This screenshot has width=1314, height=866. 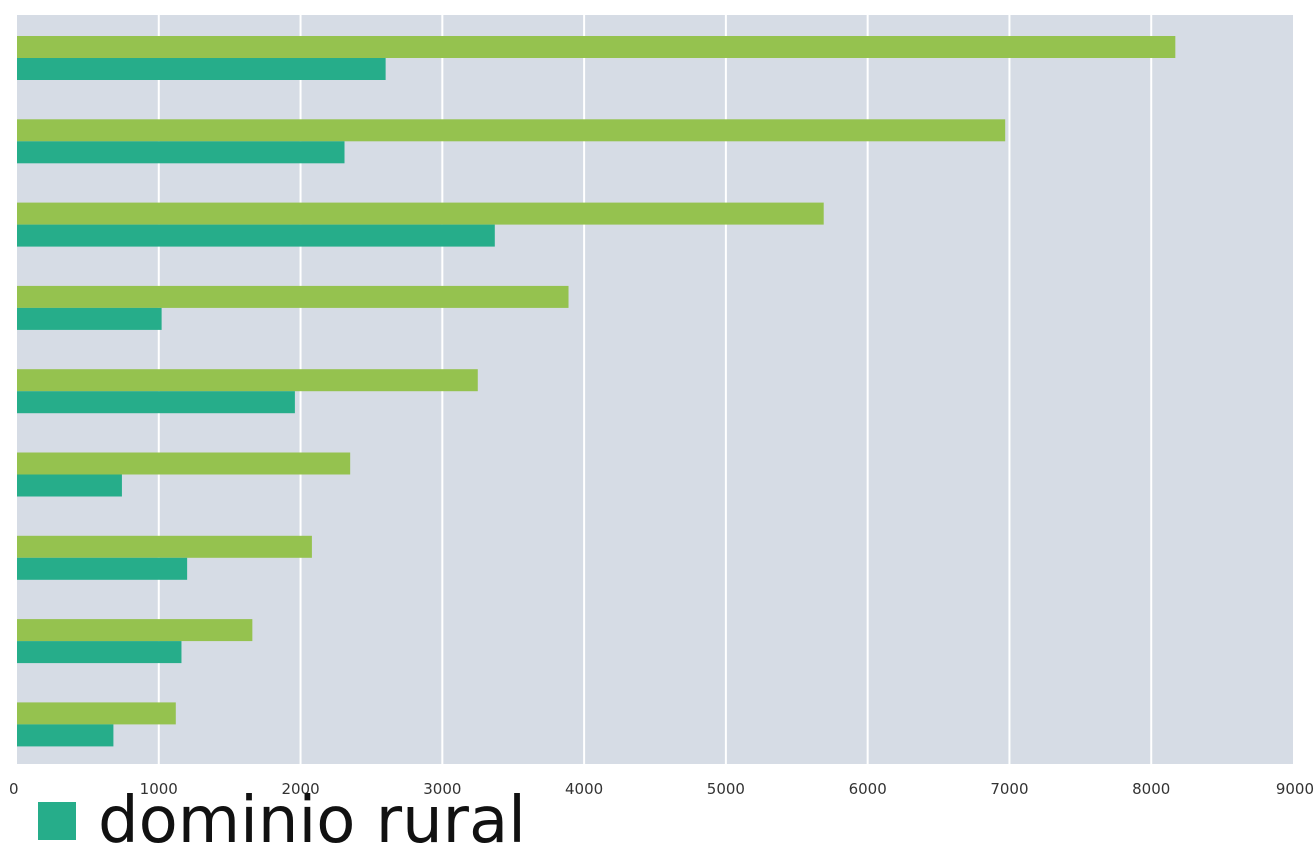 What do you see at coordinates (1295, 789) in the screenshot?
I see `x-tick-label: 9000` at bounding box center [1295, 789].